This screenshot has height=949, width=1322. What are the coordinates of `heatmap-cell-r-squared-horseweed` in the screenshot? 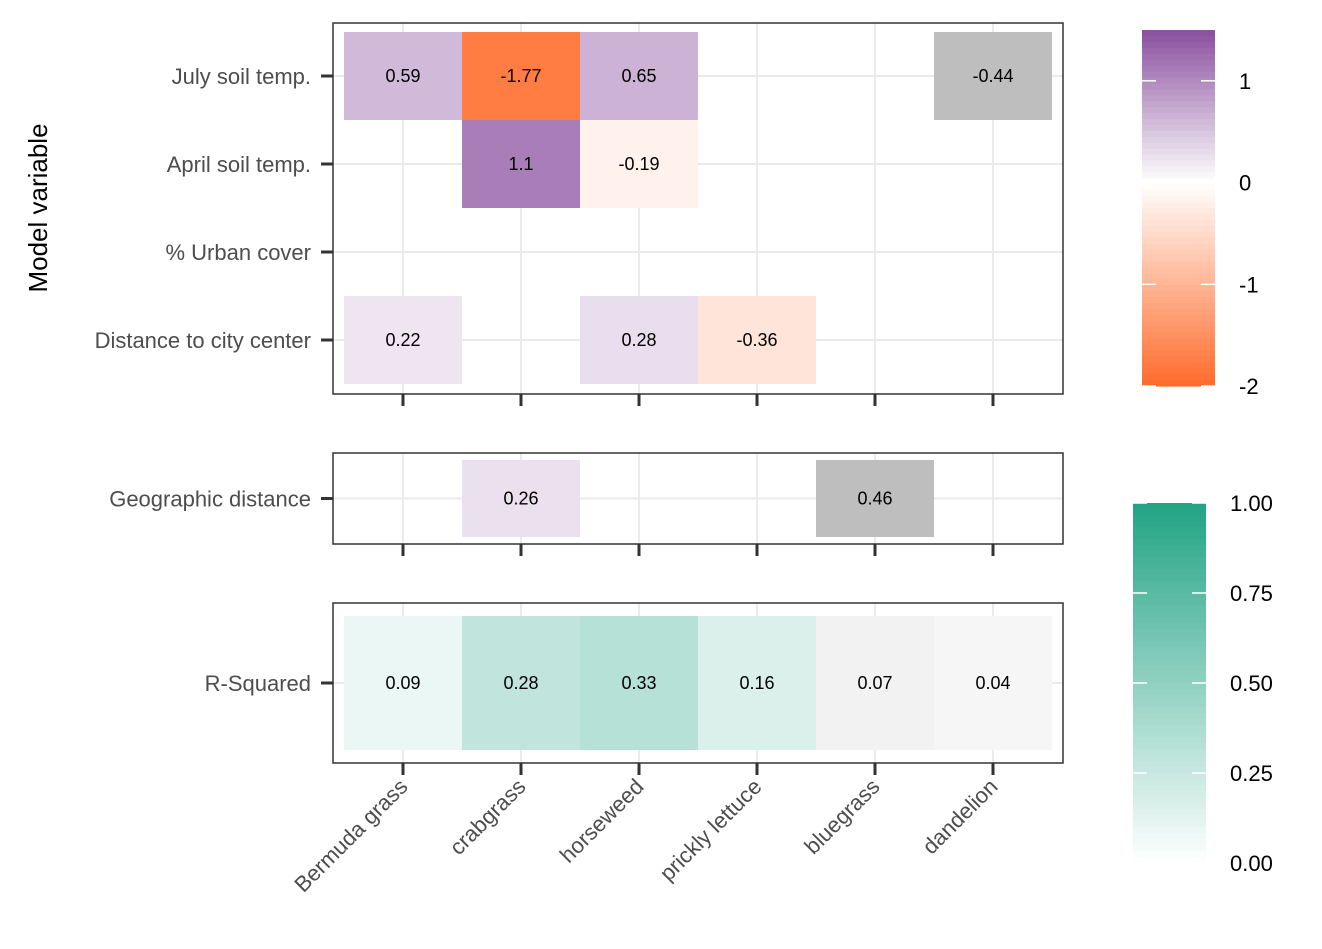 It's located at (639, 683).